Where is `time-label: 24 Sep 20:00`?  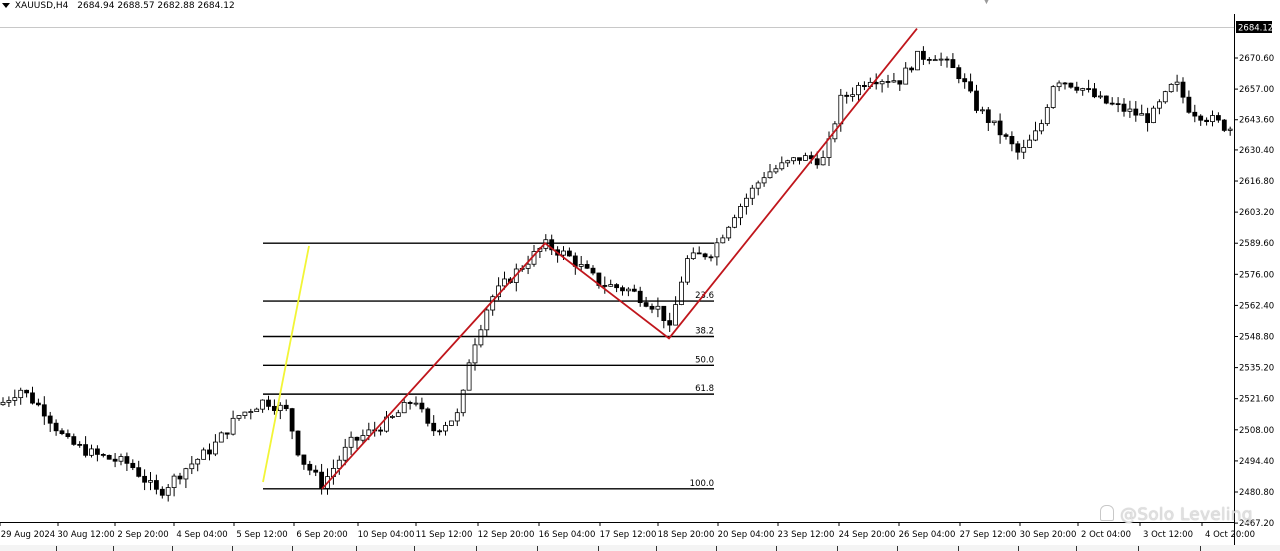 time-label: 24 Sep 20:00 is located at coordinates (867, 535).